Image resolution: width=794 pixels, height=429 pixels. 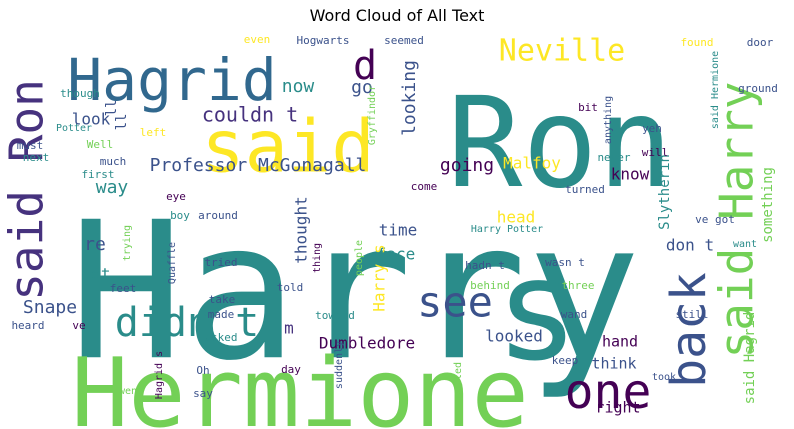 I want to click on word-first: first, so click(x=97, y=174).